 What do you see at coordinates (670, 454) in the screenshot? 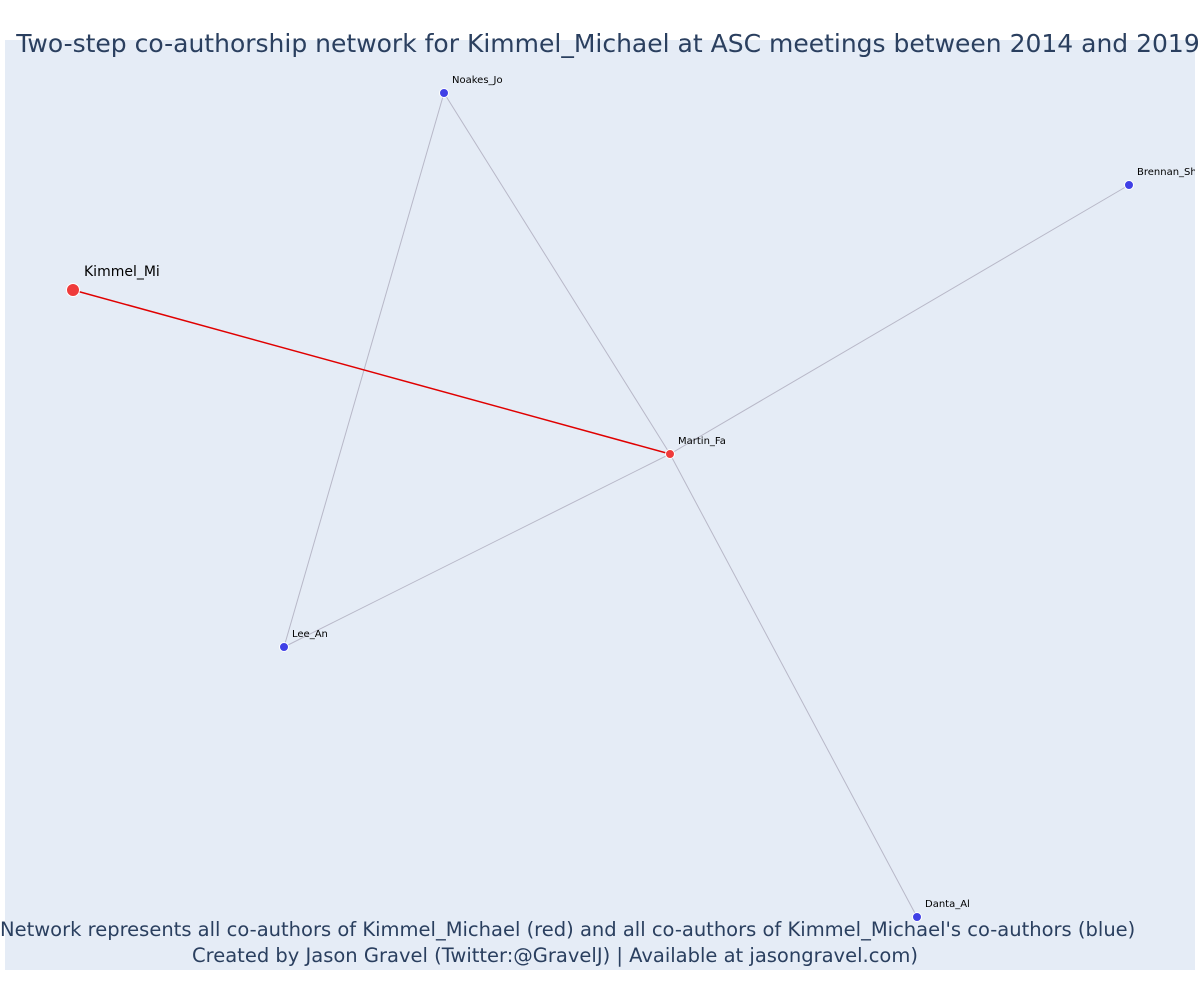
I see `node-martin` at bounding box center [670, 454].